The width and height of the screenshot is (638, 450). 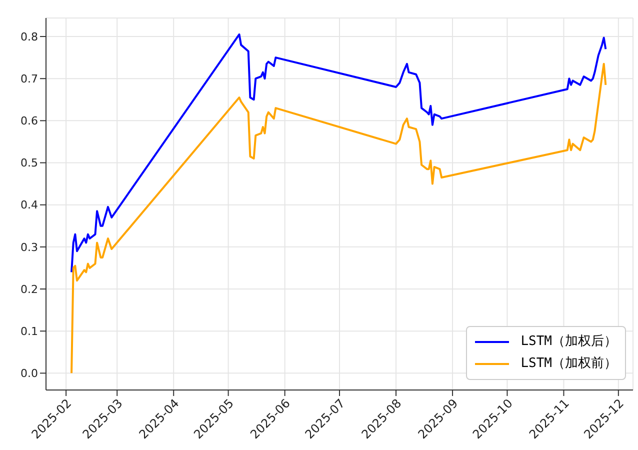 What do you see at coordinates (29, 289) in the screenshot?
I see `y-tick-label: 0.2` at bounding box center [29, 289].